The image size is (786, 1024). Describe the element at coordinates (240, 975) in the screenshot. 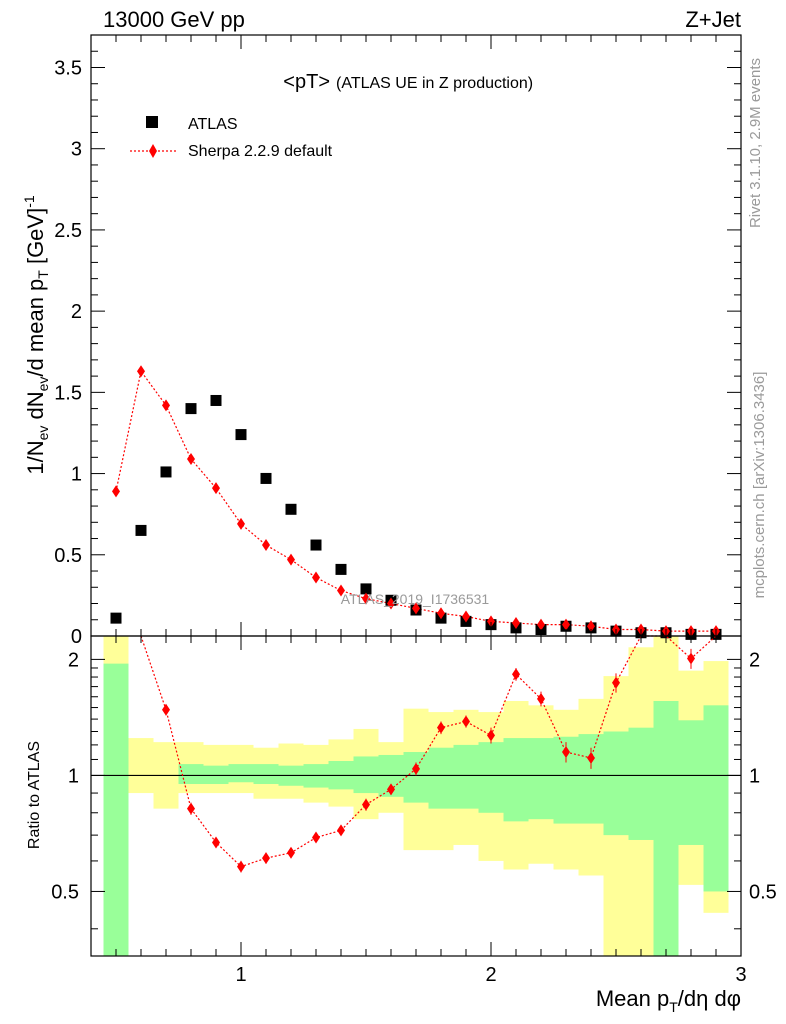

I see `x-tick-label: 1` at that location.